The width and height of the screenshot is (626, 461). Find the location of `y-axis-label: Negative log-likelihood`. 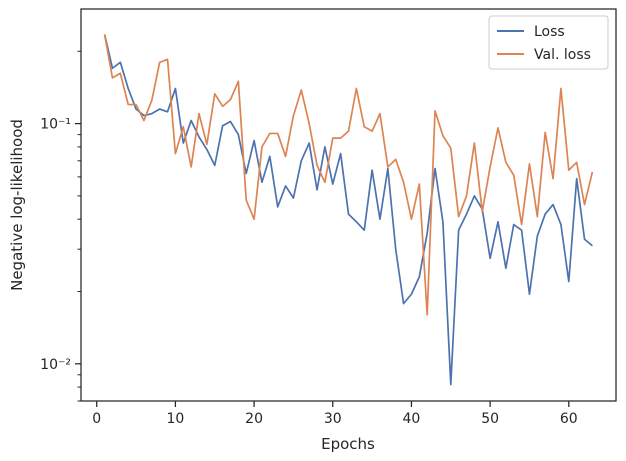

y-axis-label: Negative log-likelihood is located at coordinates (17, 205).